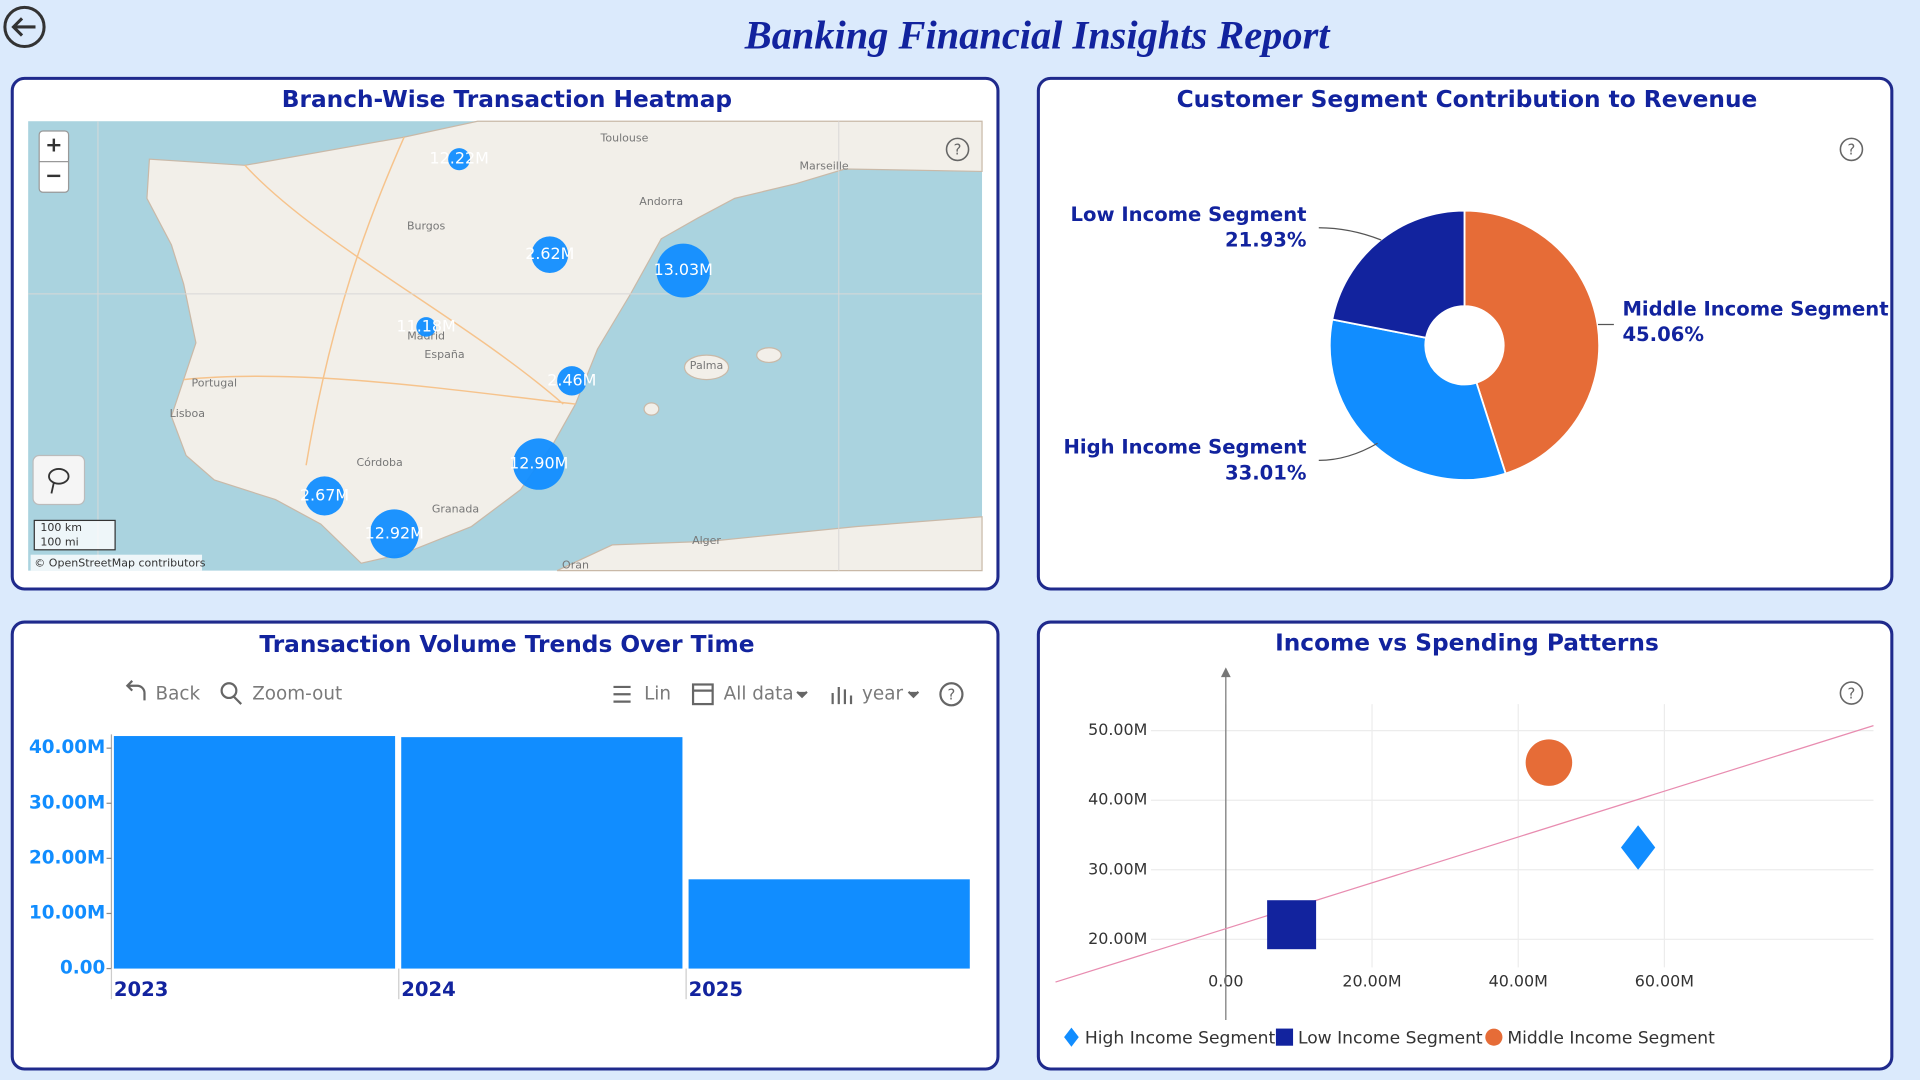 This screenshot has height=1080, width=1920. What do you see at coordinates (716, 989) in the screenshot?
I see `x-tick-label: 2025` at bounding box center [716, 989].